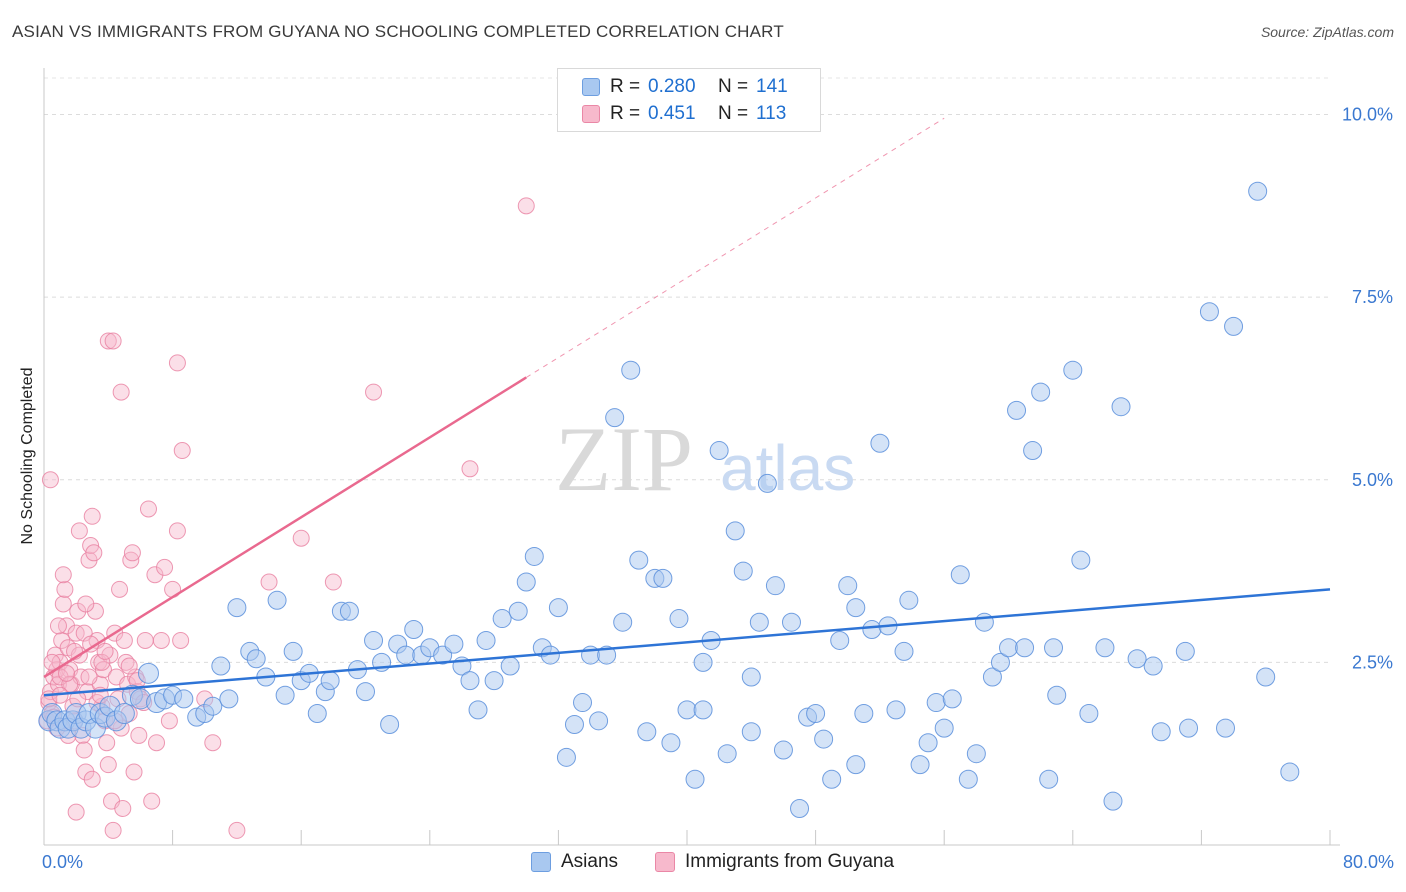  Describe the element at coordinates (772, 86) in the screenshot. I see `legend-n-value: 141` at that location.